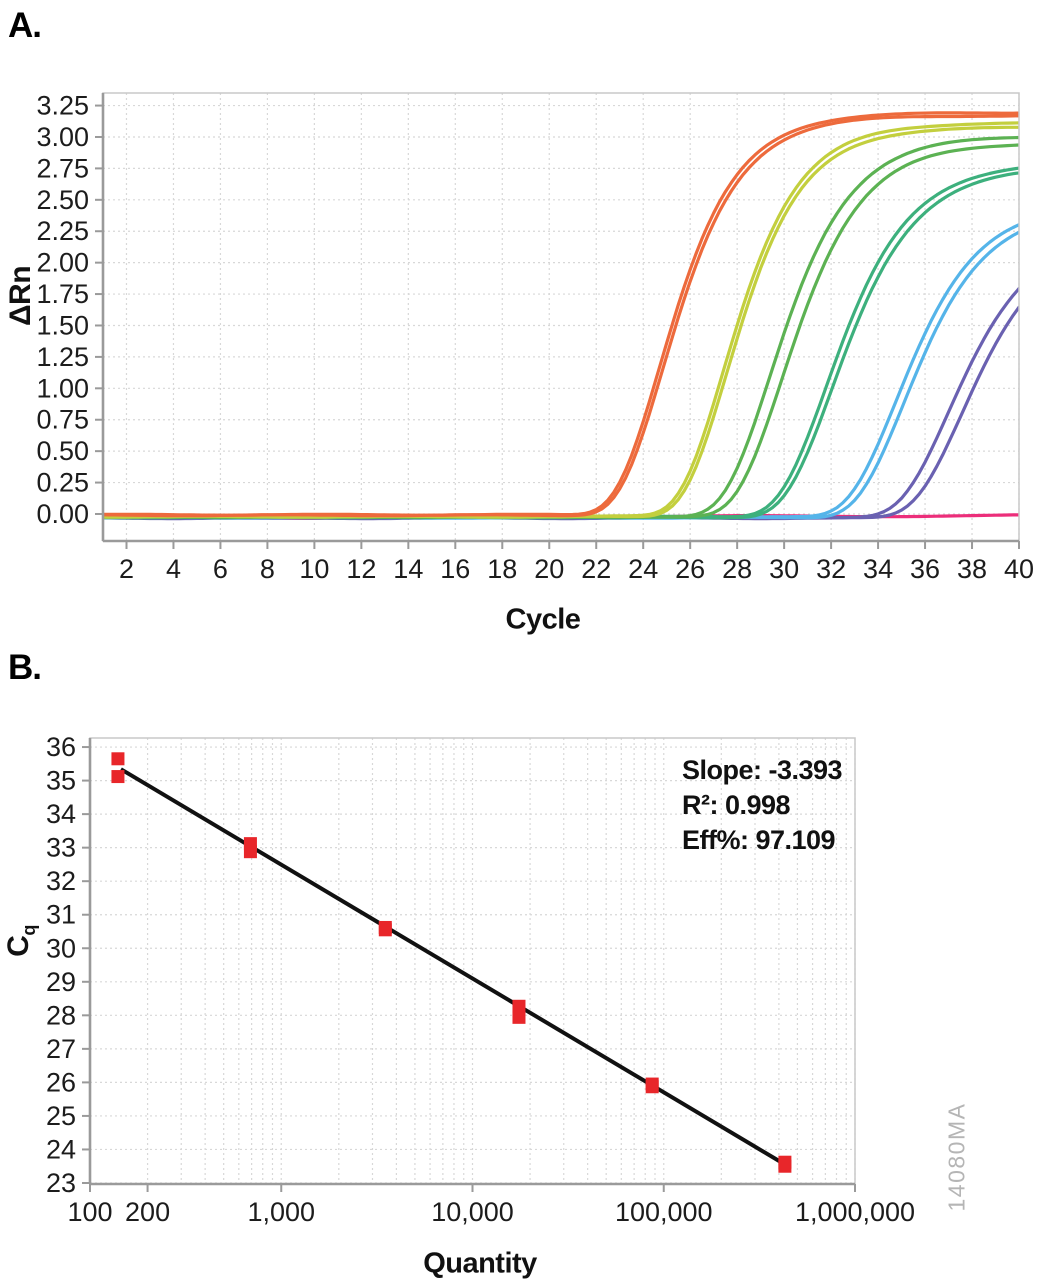 This screenshot has height=1288, width=1040. I want to click on svg-text: 23, so click(61, 1183).